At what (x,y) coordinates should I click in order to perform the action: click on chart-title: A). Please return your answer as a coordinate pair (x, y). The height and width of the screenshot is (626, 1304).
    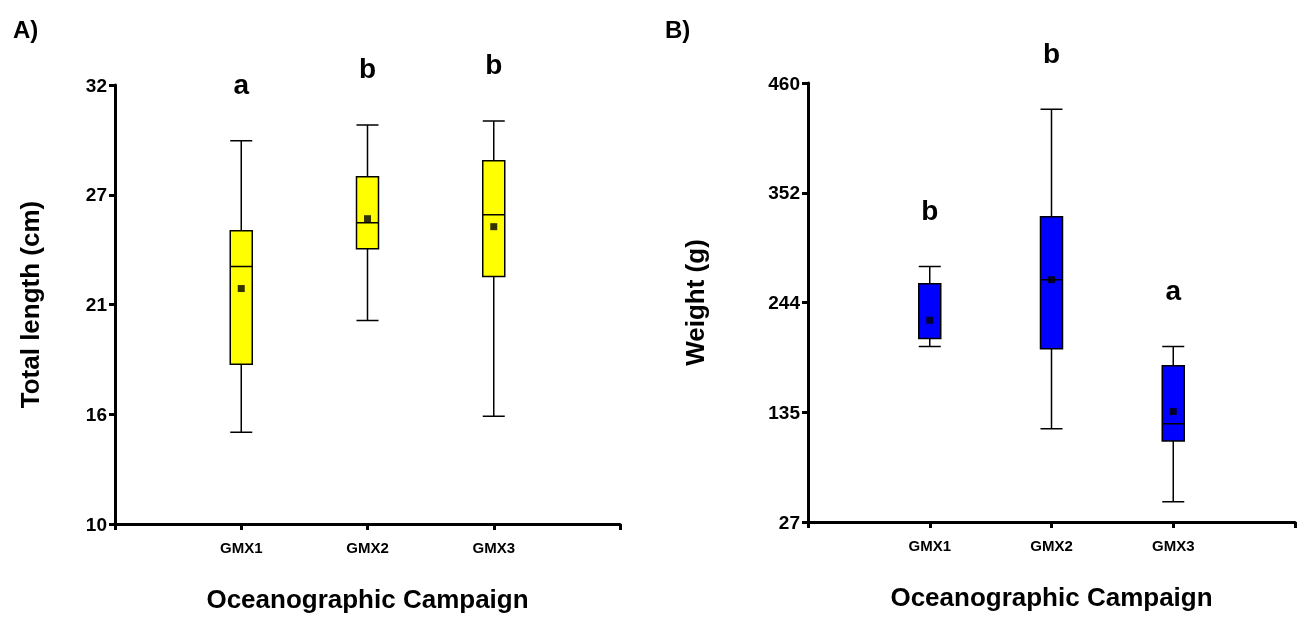
    Looking at the image, I should click on (26, 29).